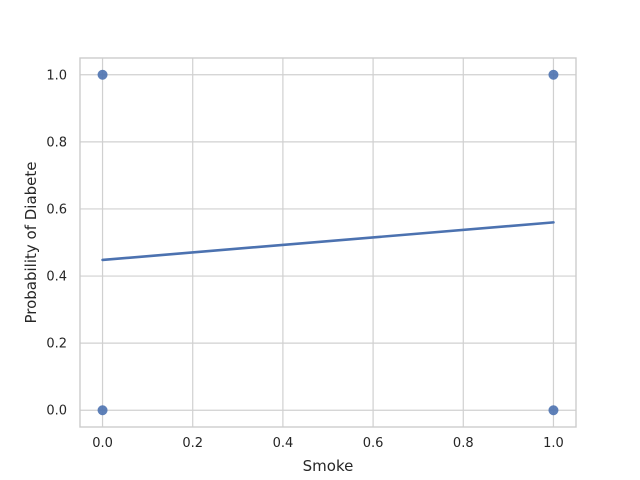 The image size is (640, 480). Describe the element at coordinates (56, 209) in the screenshot. I see `y-tick-label: 0.6` at that location.